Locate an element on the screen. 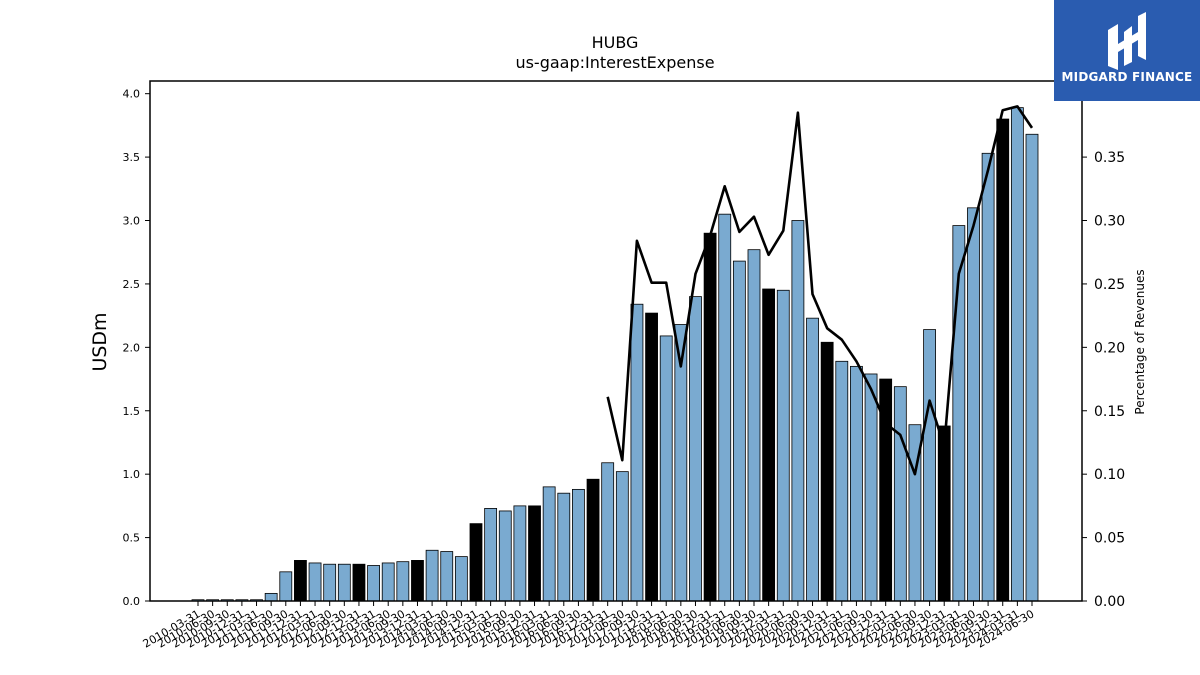 Image resolution: width=1200 pixels, height=675 pixels. brand-logo: MIDGARD FINANCE is located at coordinates (1127, 50).